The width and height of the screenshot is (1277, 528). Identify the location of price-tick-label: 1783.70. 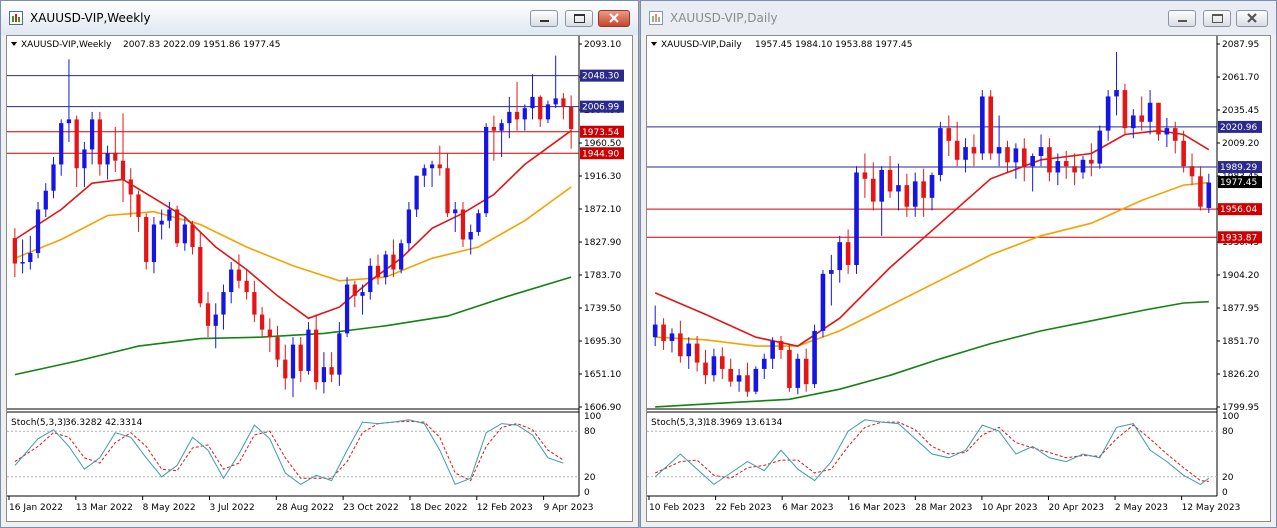
(602, 276).